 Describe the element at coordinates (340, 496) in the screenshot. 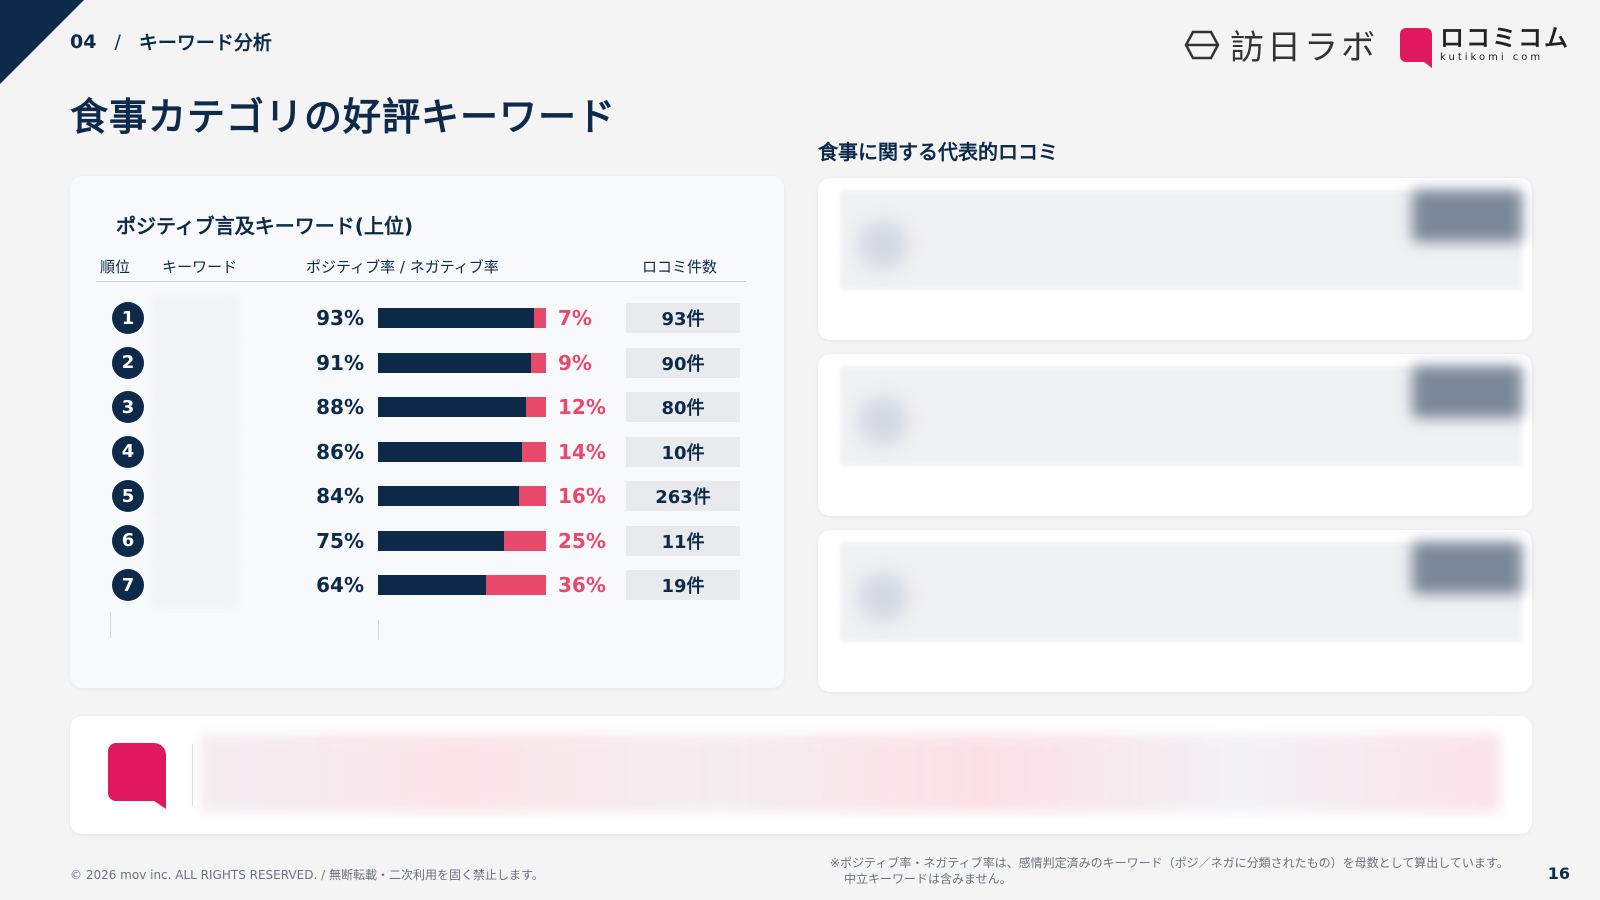

I see `positive-rate: 84%` at that location.